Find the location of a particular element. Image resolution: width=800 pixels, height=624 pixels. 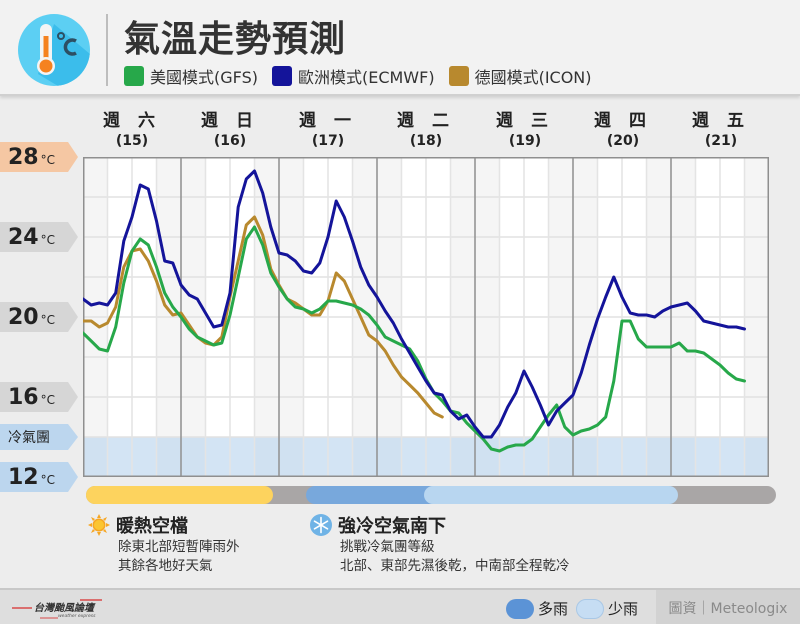

icon-model-swatch-icon is located at coordinates (458, 76).